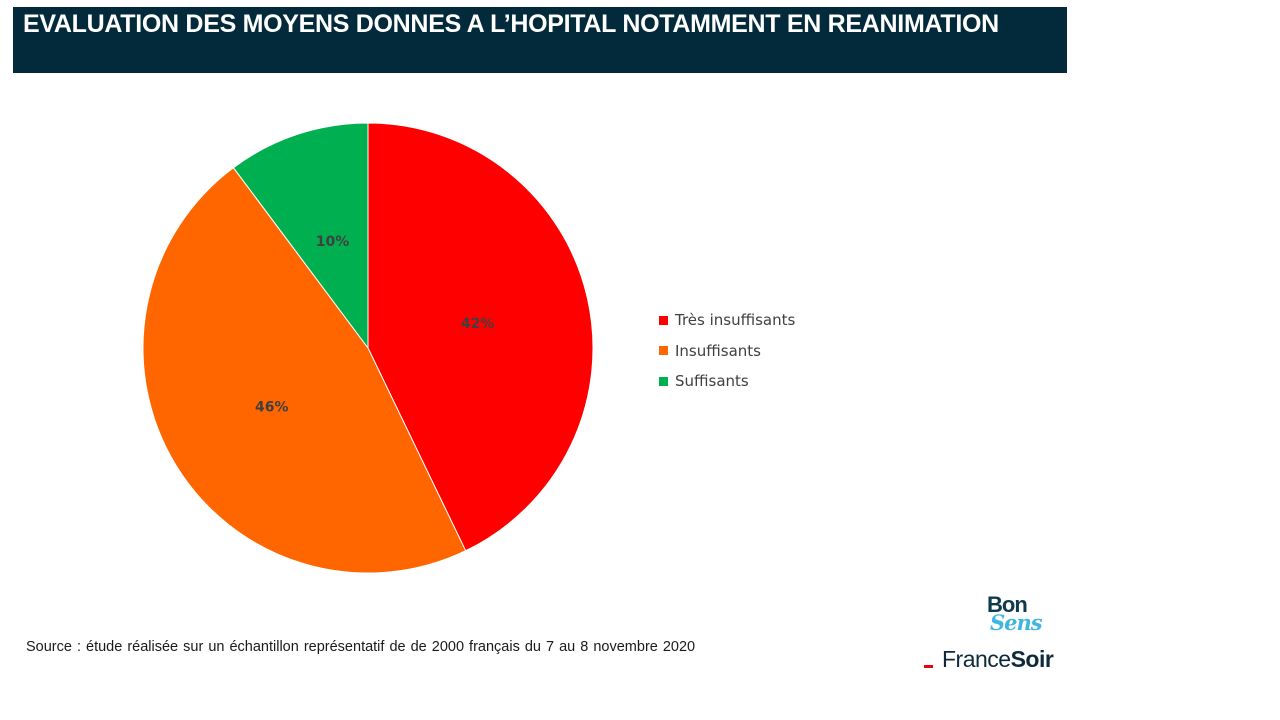 The image size is (1280, 720). What do you see at coordinates (712, 381) in the screenshot?
I see `legend-label-suffisants: Suffisants` at bounding box center [712, 381].